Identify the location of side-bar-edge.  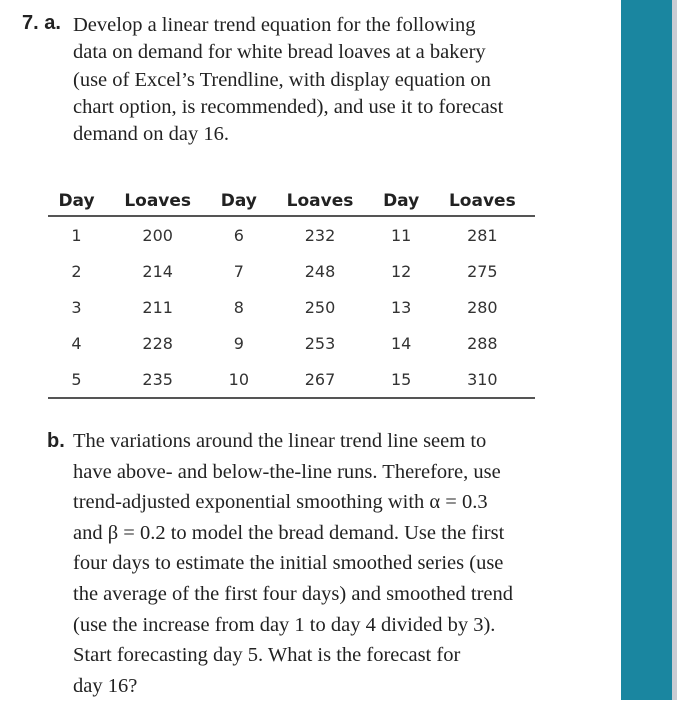
(674, 350).